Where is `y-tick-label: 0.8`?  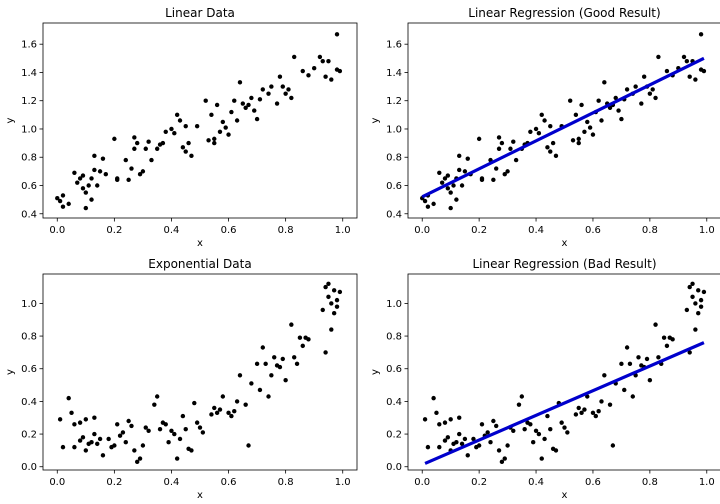 y-tick-label: 0.8 is located at coordinates (394, 158).